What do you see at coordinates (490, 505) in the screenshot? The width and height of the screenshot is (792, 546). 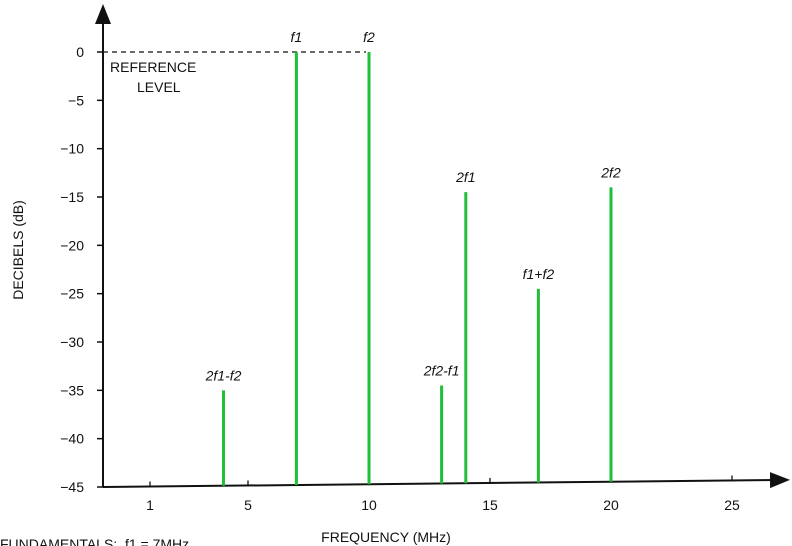 I see `x-tick-label: 15` at bounding box center [490, 505].